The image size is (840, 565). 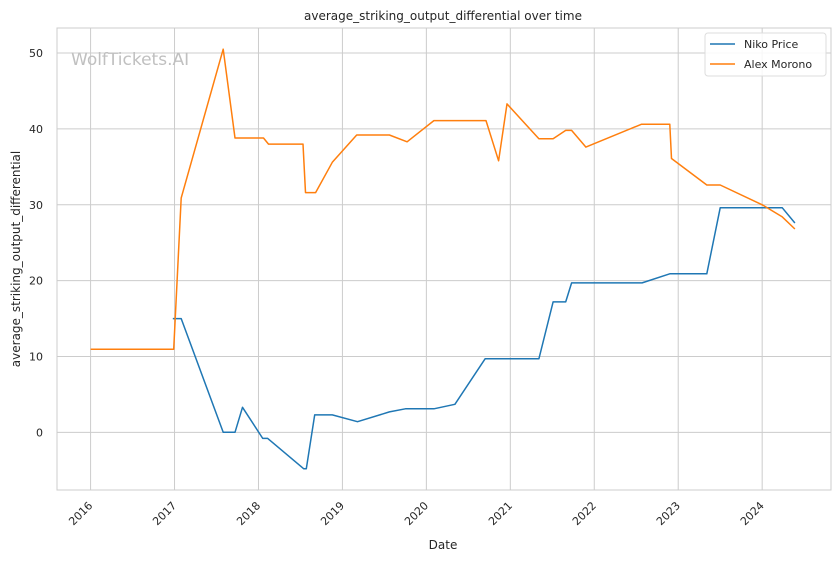 I want to click on x-axis-label: Date, so click(x=443, y=545).